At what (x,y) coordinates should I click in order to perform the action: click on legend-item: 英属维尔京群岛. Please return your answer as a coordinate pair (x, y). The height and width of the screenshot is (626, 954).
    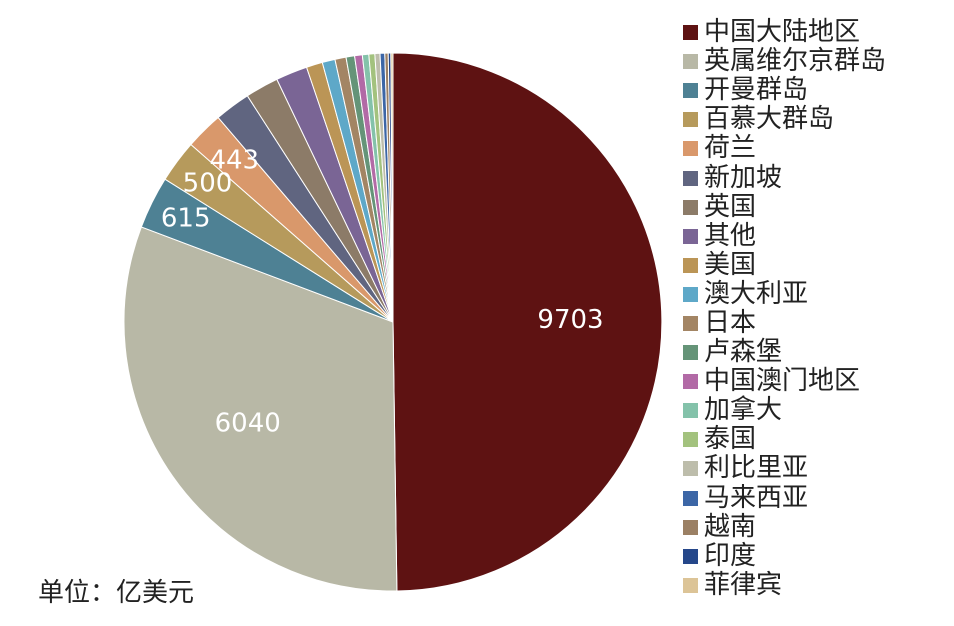
    Looking at the image, I should click on (784, 61).